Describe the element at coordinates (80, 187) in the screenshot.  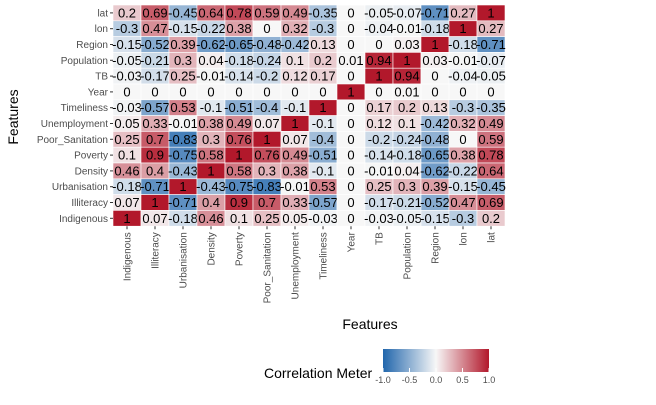
I see `y-tick-label: Urbanisation` at that location.